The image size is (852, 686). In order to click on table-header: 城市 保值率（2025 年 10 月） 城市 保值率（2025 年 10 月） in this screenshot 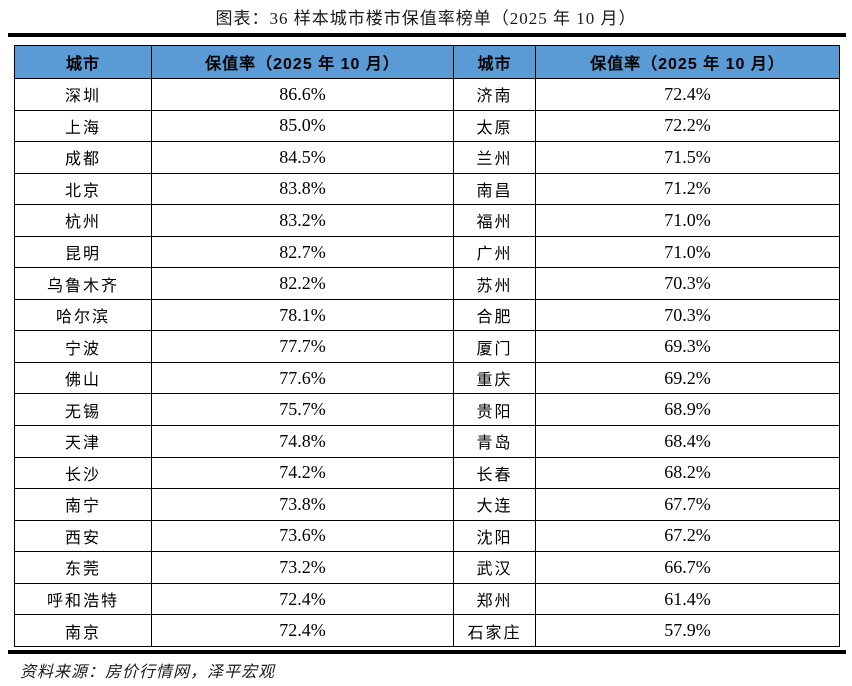, I will do `click(427, 62)`.